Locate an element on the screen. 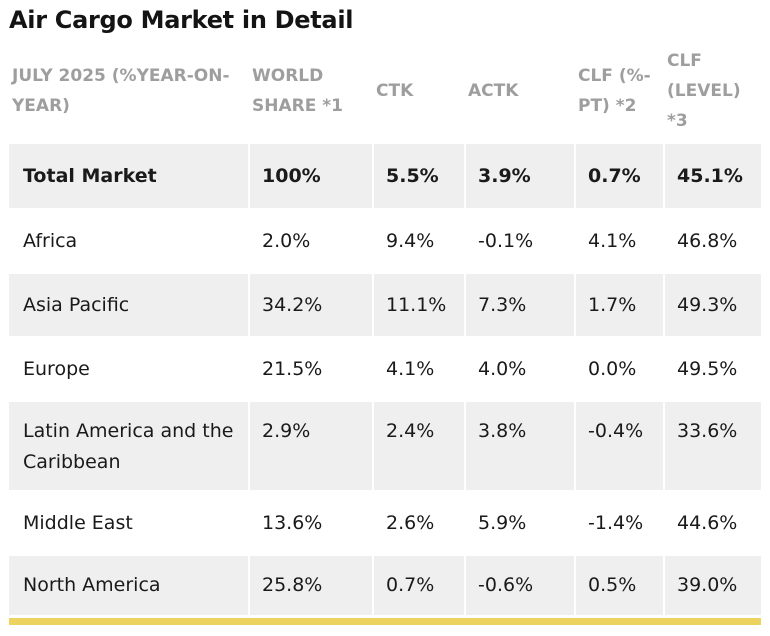  header-world-share: WORLD SHARE *1 is located at coordinates (297, 91).